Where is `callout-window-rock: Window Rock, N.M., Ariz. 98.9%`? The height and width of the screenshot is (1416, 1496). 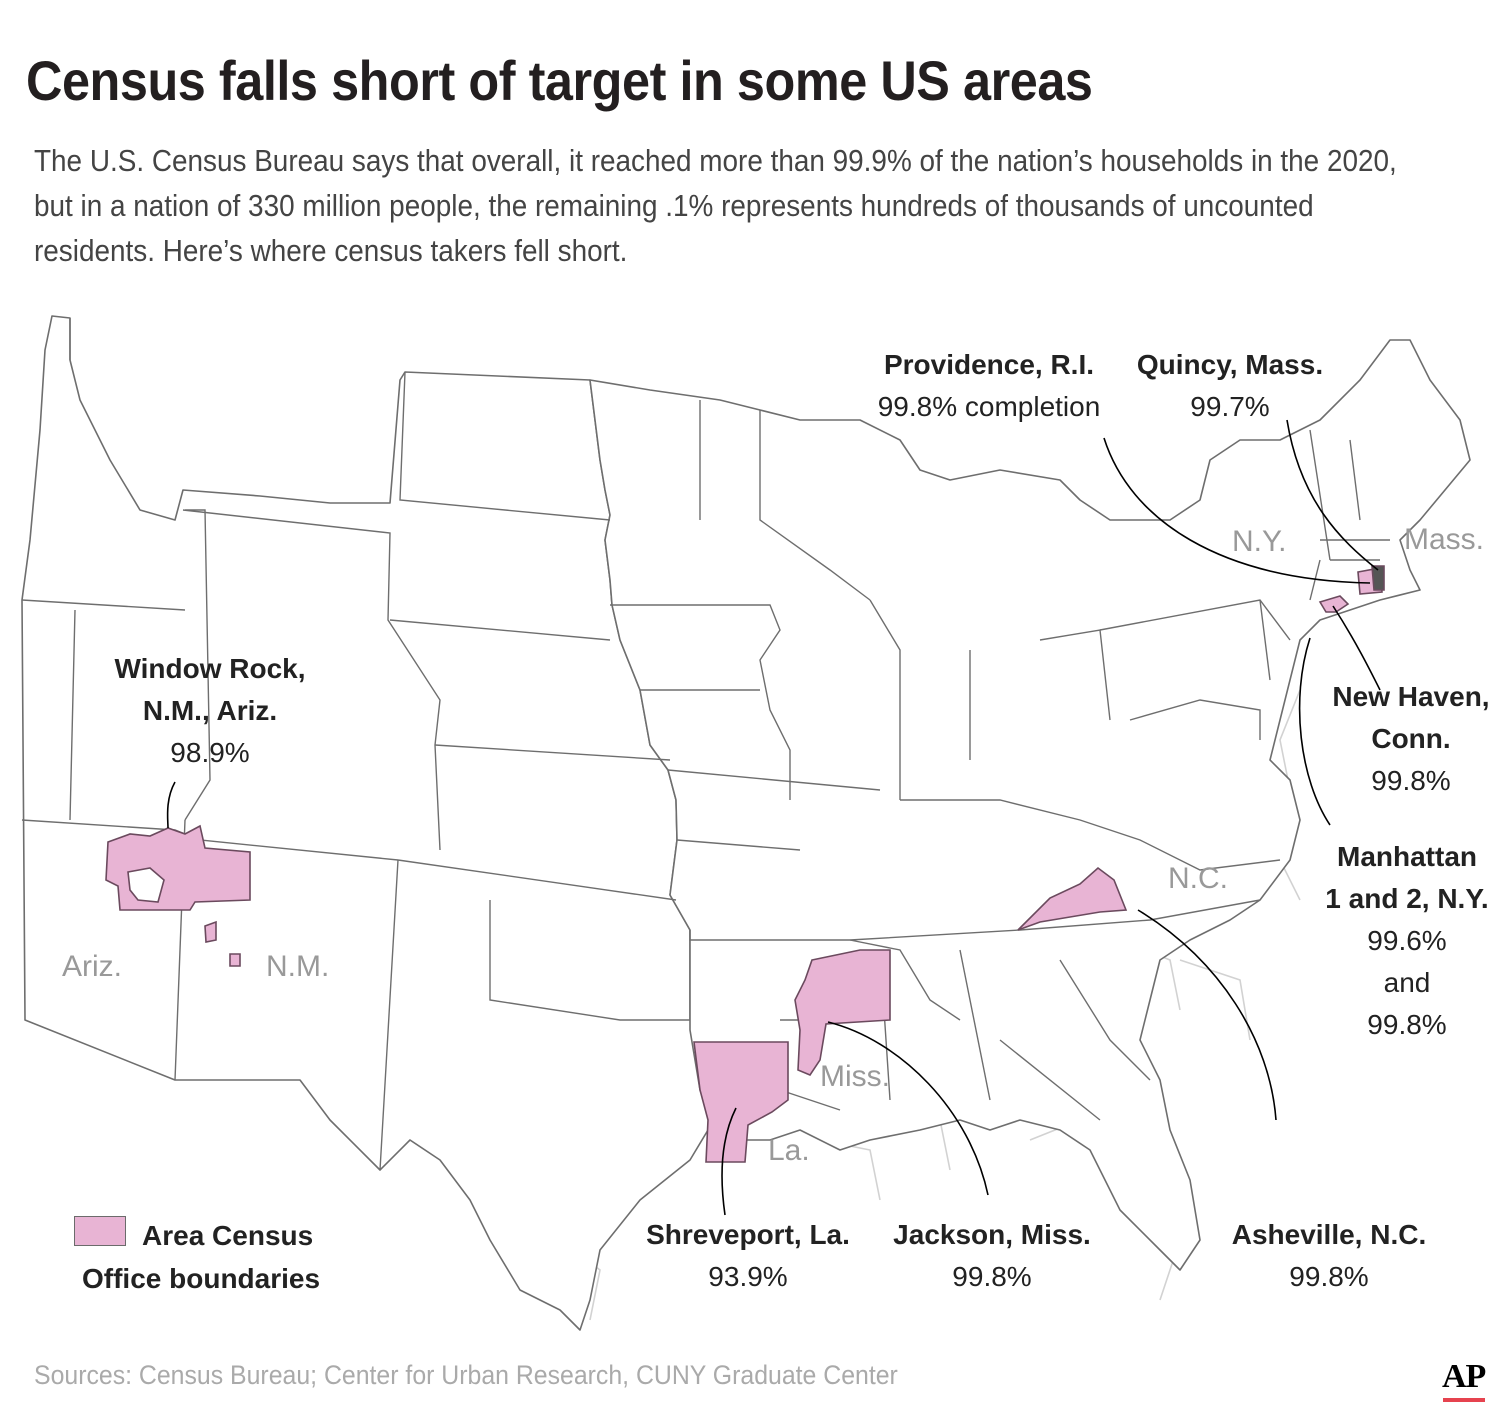 callout-window-rock: Window Rock, N.M., Ariz. 98.9% is located at coordinates (210, 711).